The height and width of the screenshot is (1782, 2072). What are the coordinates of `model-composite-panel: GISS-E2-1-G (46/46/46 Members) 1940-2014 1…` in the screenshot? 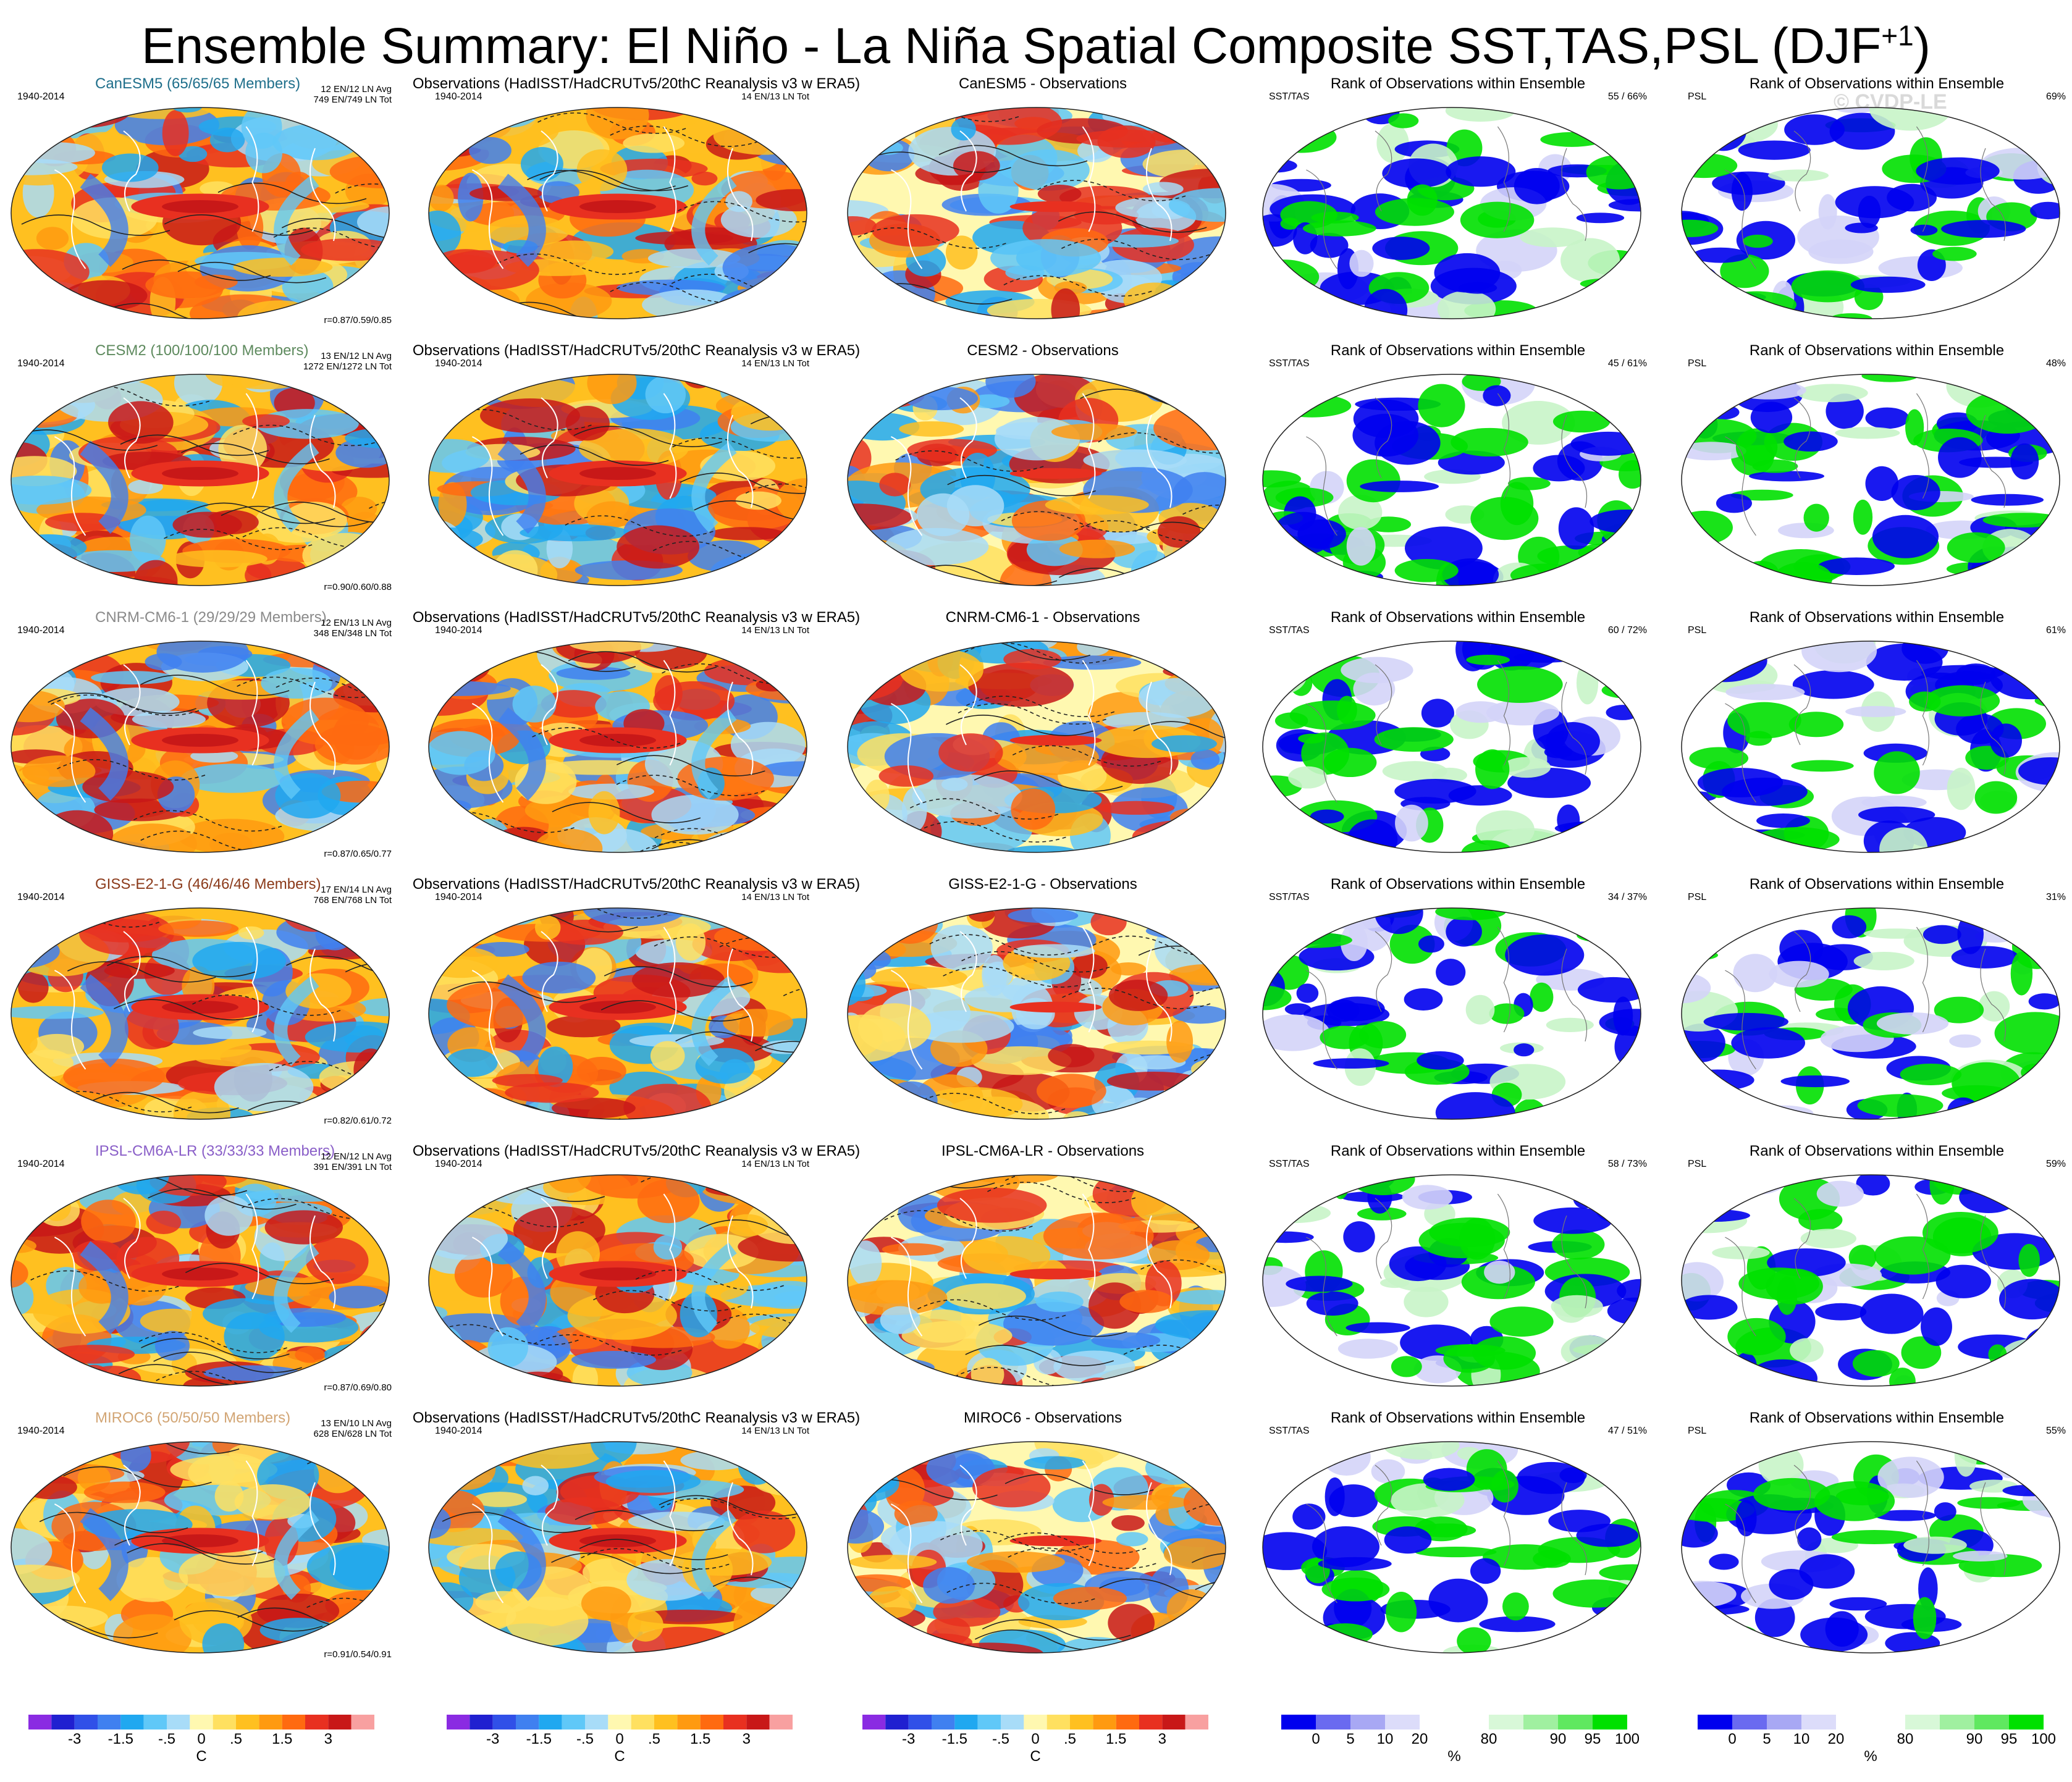 It's located at (206, 1008).